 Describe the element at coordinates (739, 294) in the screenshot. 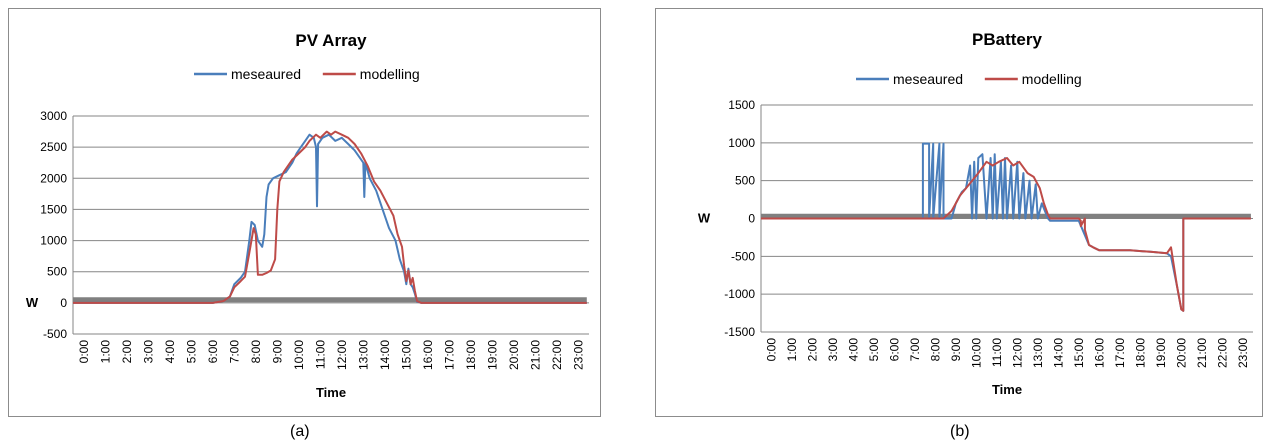

I see `y-tick-label: -1000` at that location.